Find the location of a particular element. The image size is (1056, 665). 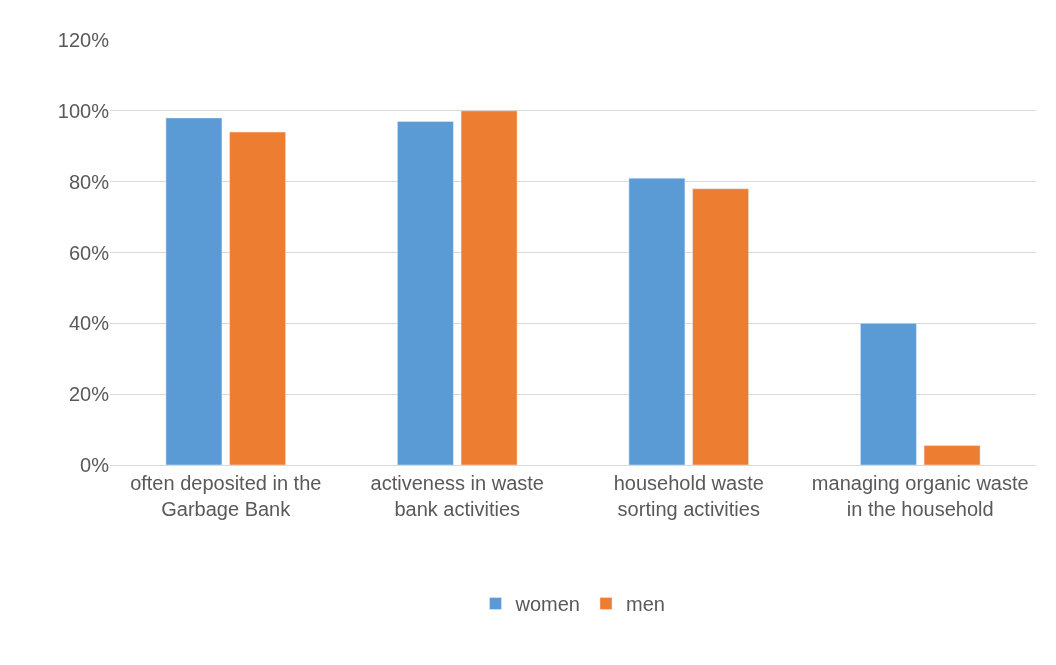

y-tick-label: 0% is located at coordinates (95, 465).